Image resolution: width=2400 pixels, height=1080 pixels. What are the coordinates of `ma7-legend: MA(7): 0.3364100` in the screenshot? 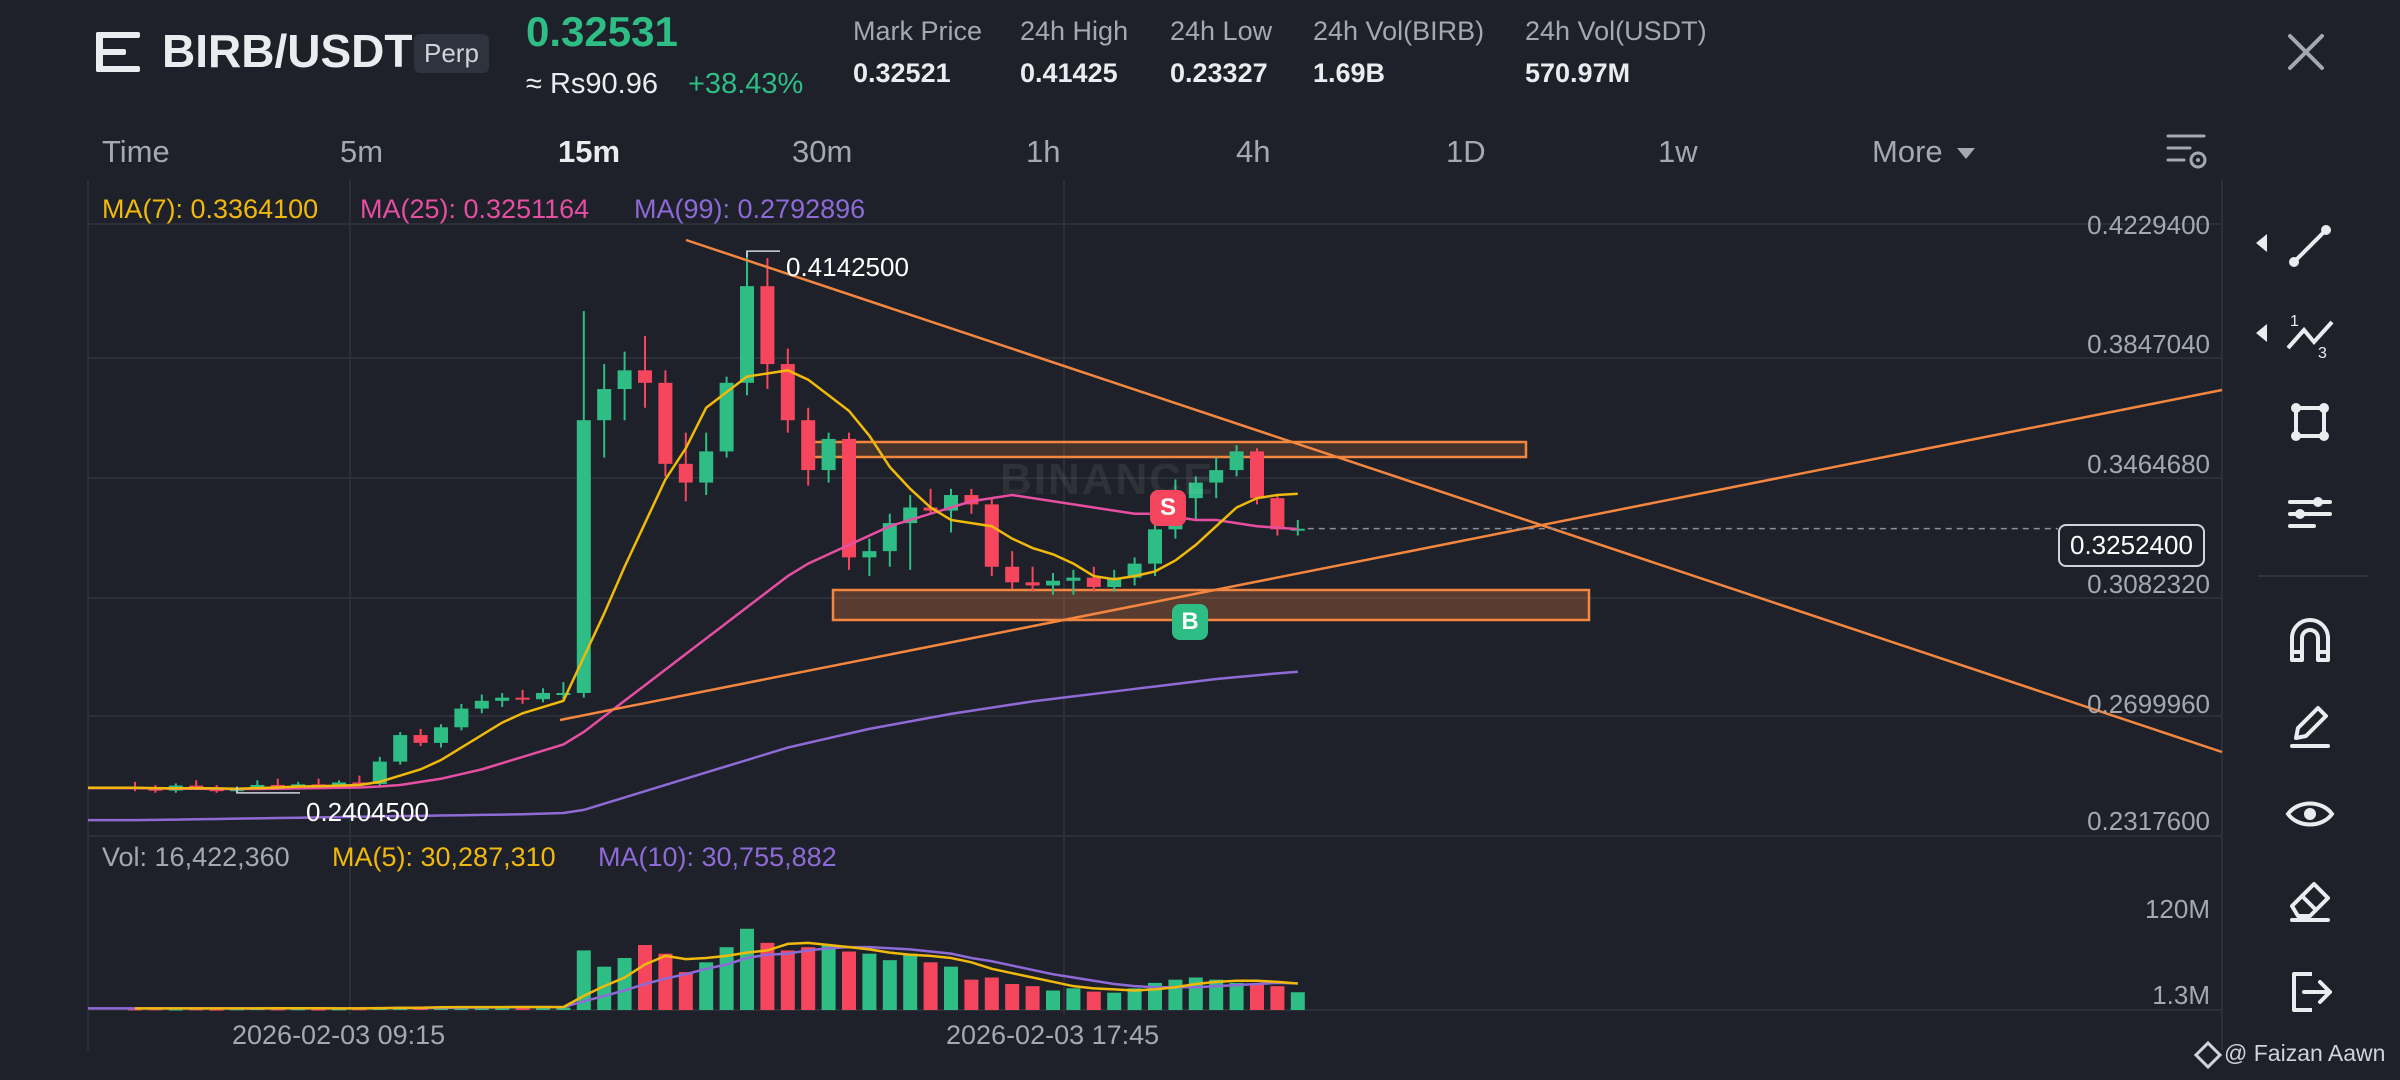 It's located at (210, 209).